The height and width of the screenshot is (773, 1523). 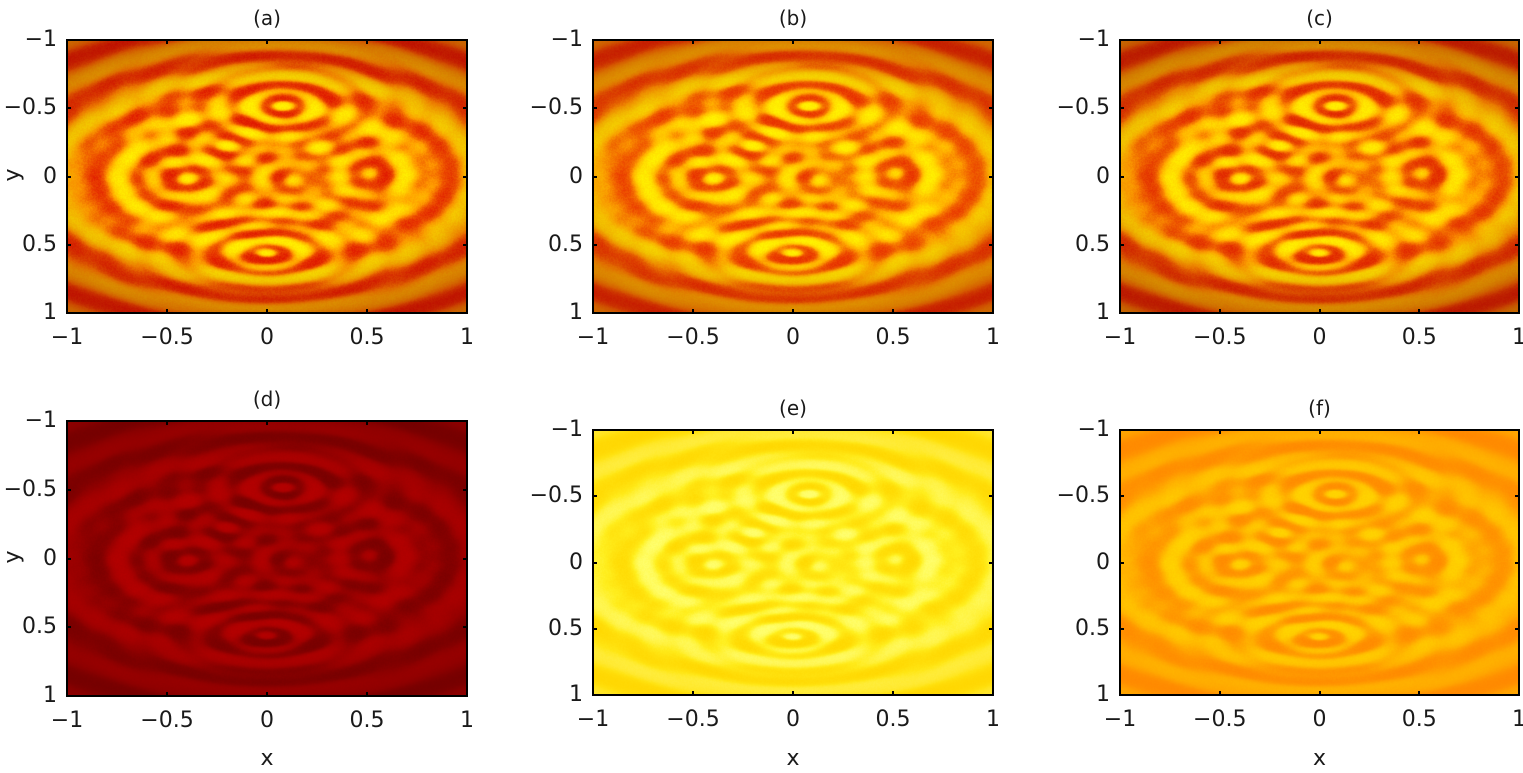 I want to click on y-tick-label: −1, so click(x=1093, y=39).